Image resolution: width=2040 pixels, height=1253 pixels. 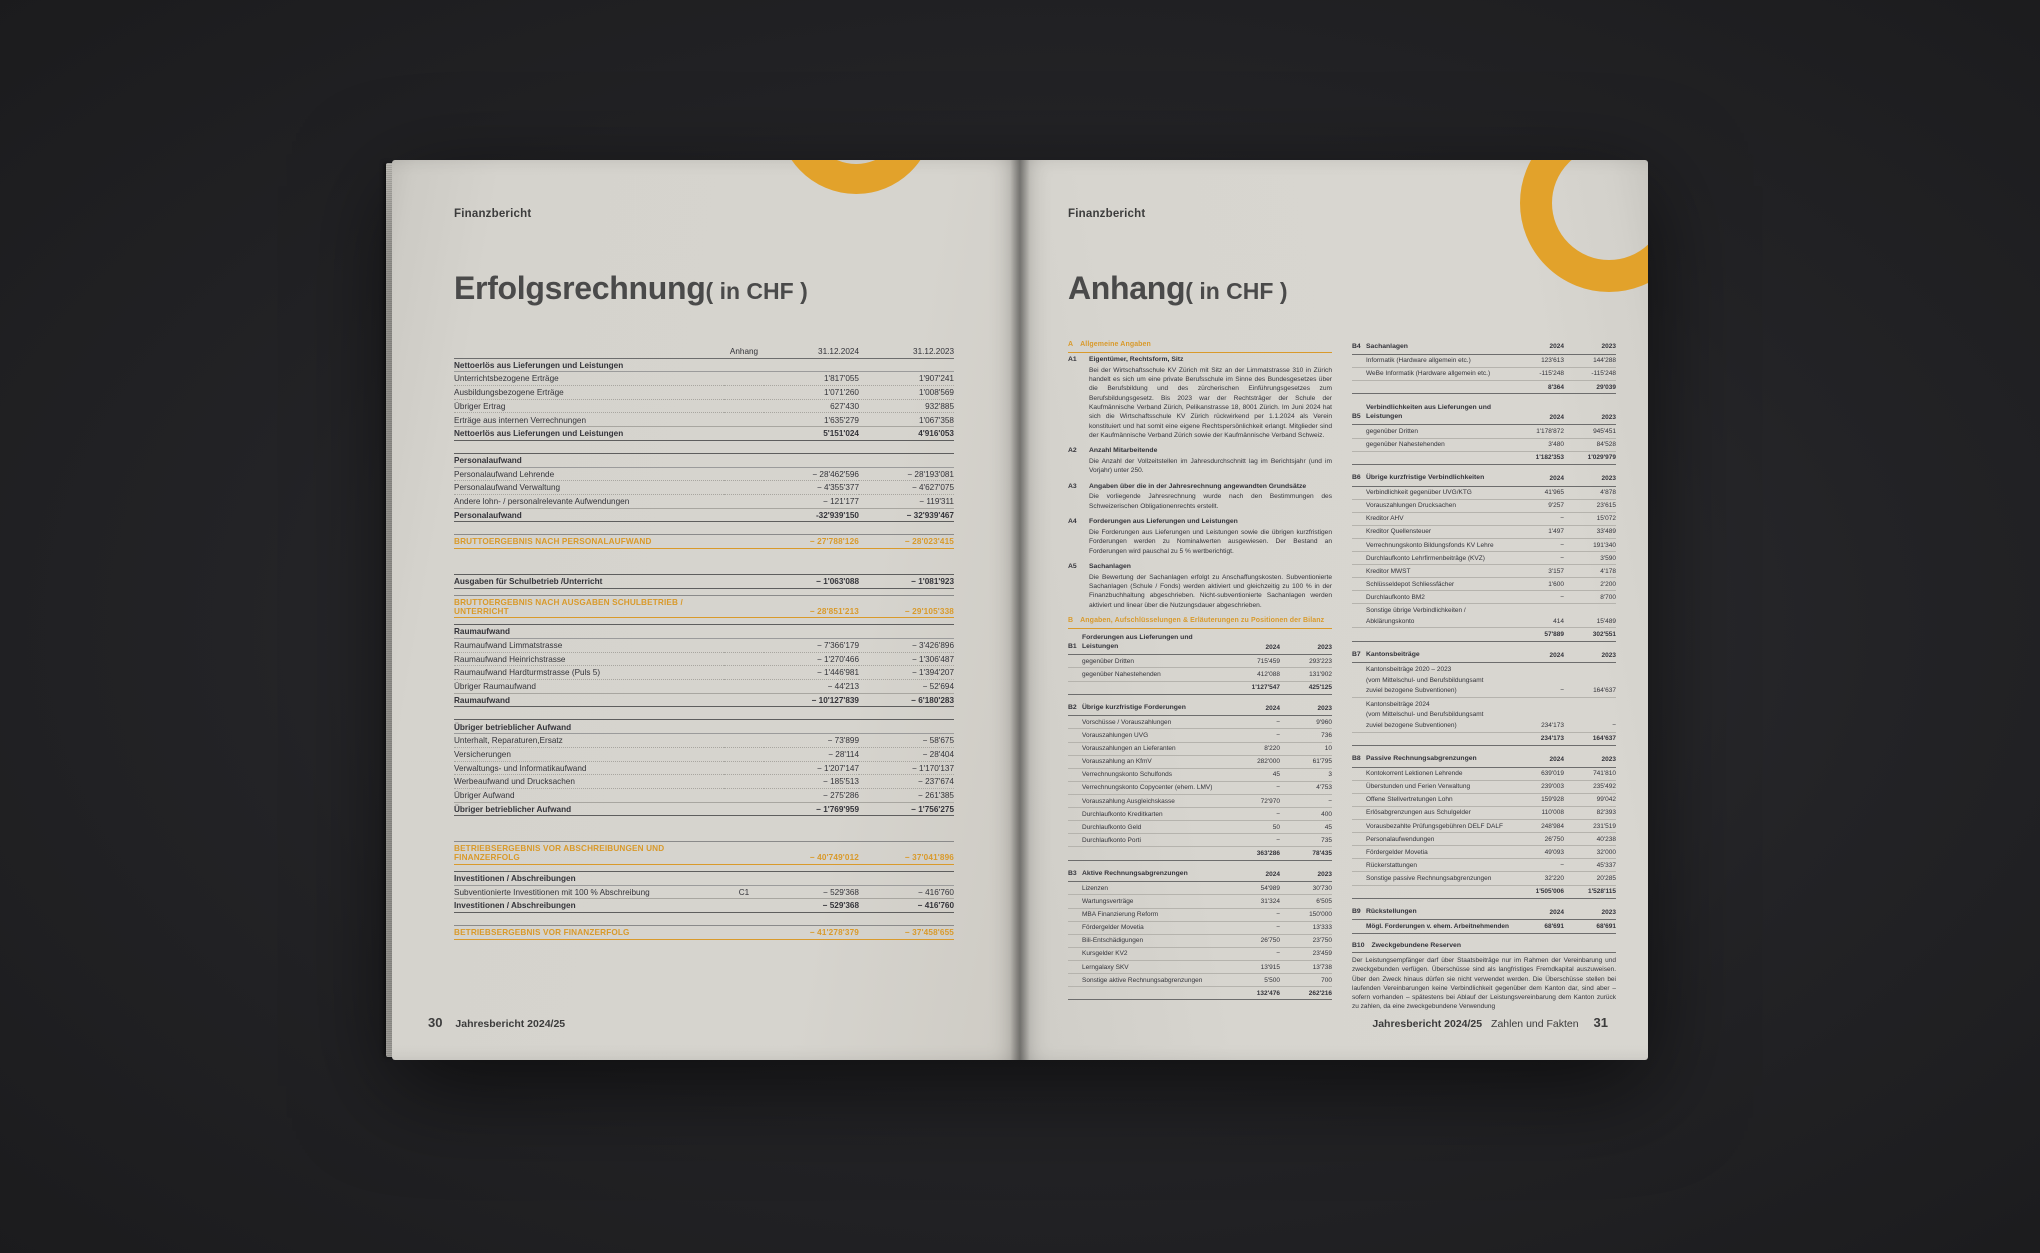 What do you see at coordinates (1439, 584) in the screenshot?
I see `note-row-label: Schlüsseldepot Schliessfächer` at bounding box center [1439, 584].